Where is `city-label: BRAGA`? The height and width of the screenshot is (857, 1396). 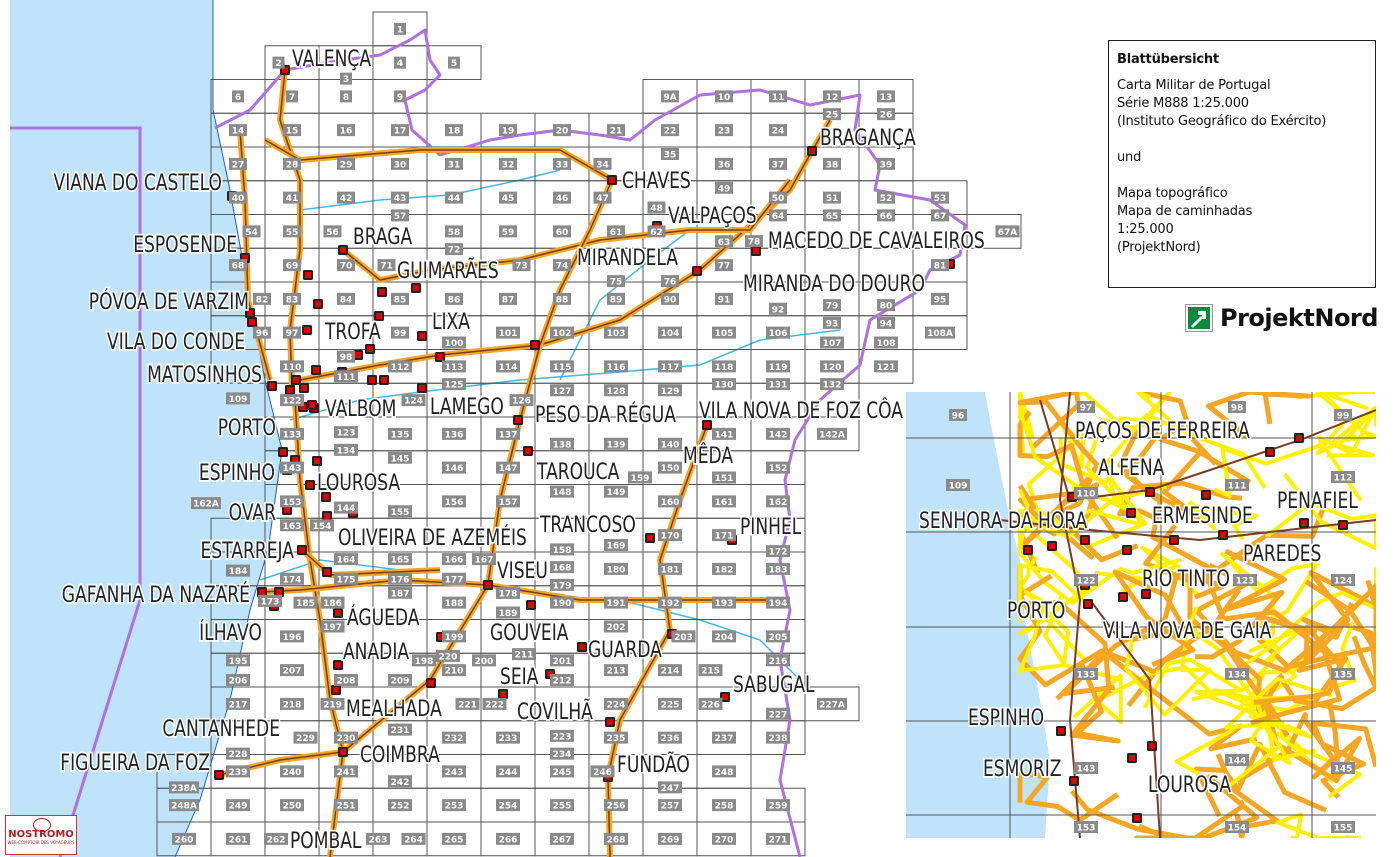
city-label: BRAGA is located at coordinates (383, 237).